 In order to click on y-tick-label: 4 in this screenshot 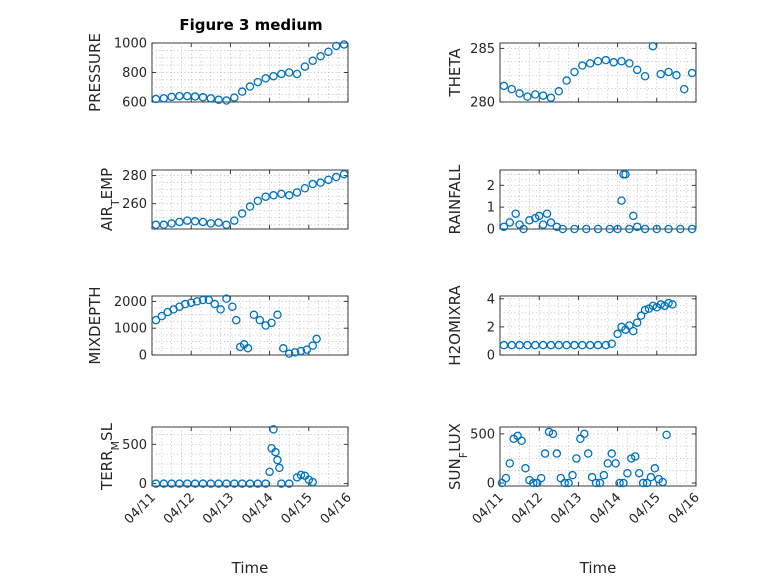, I will do `click(491, 299)`.